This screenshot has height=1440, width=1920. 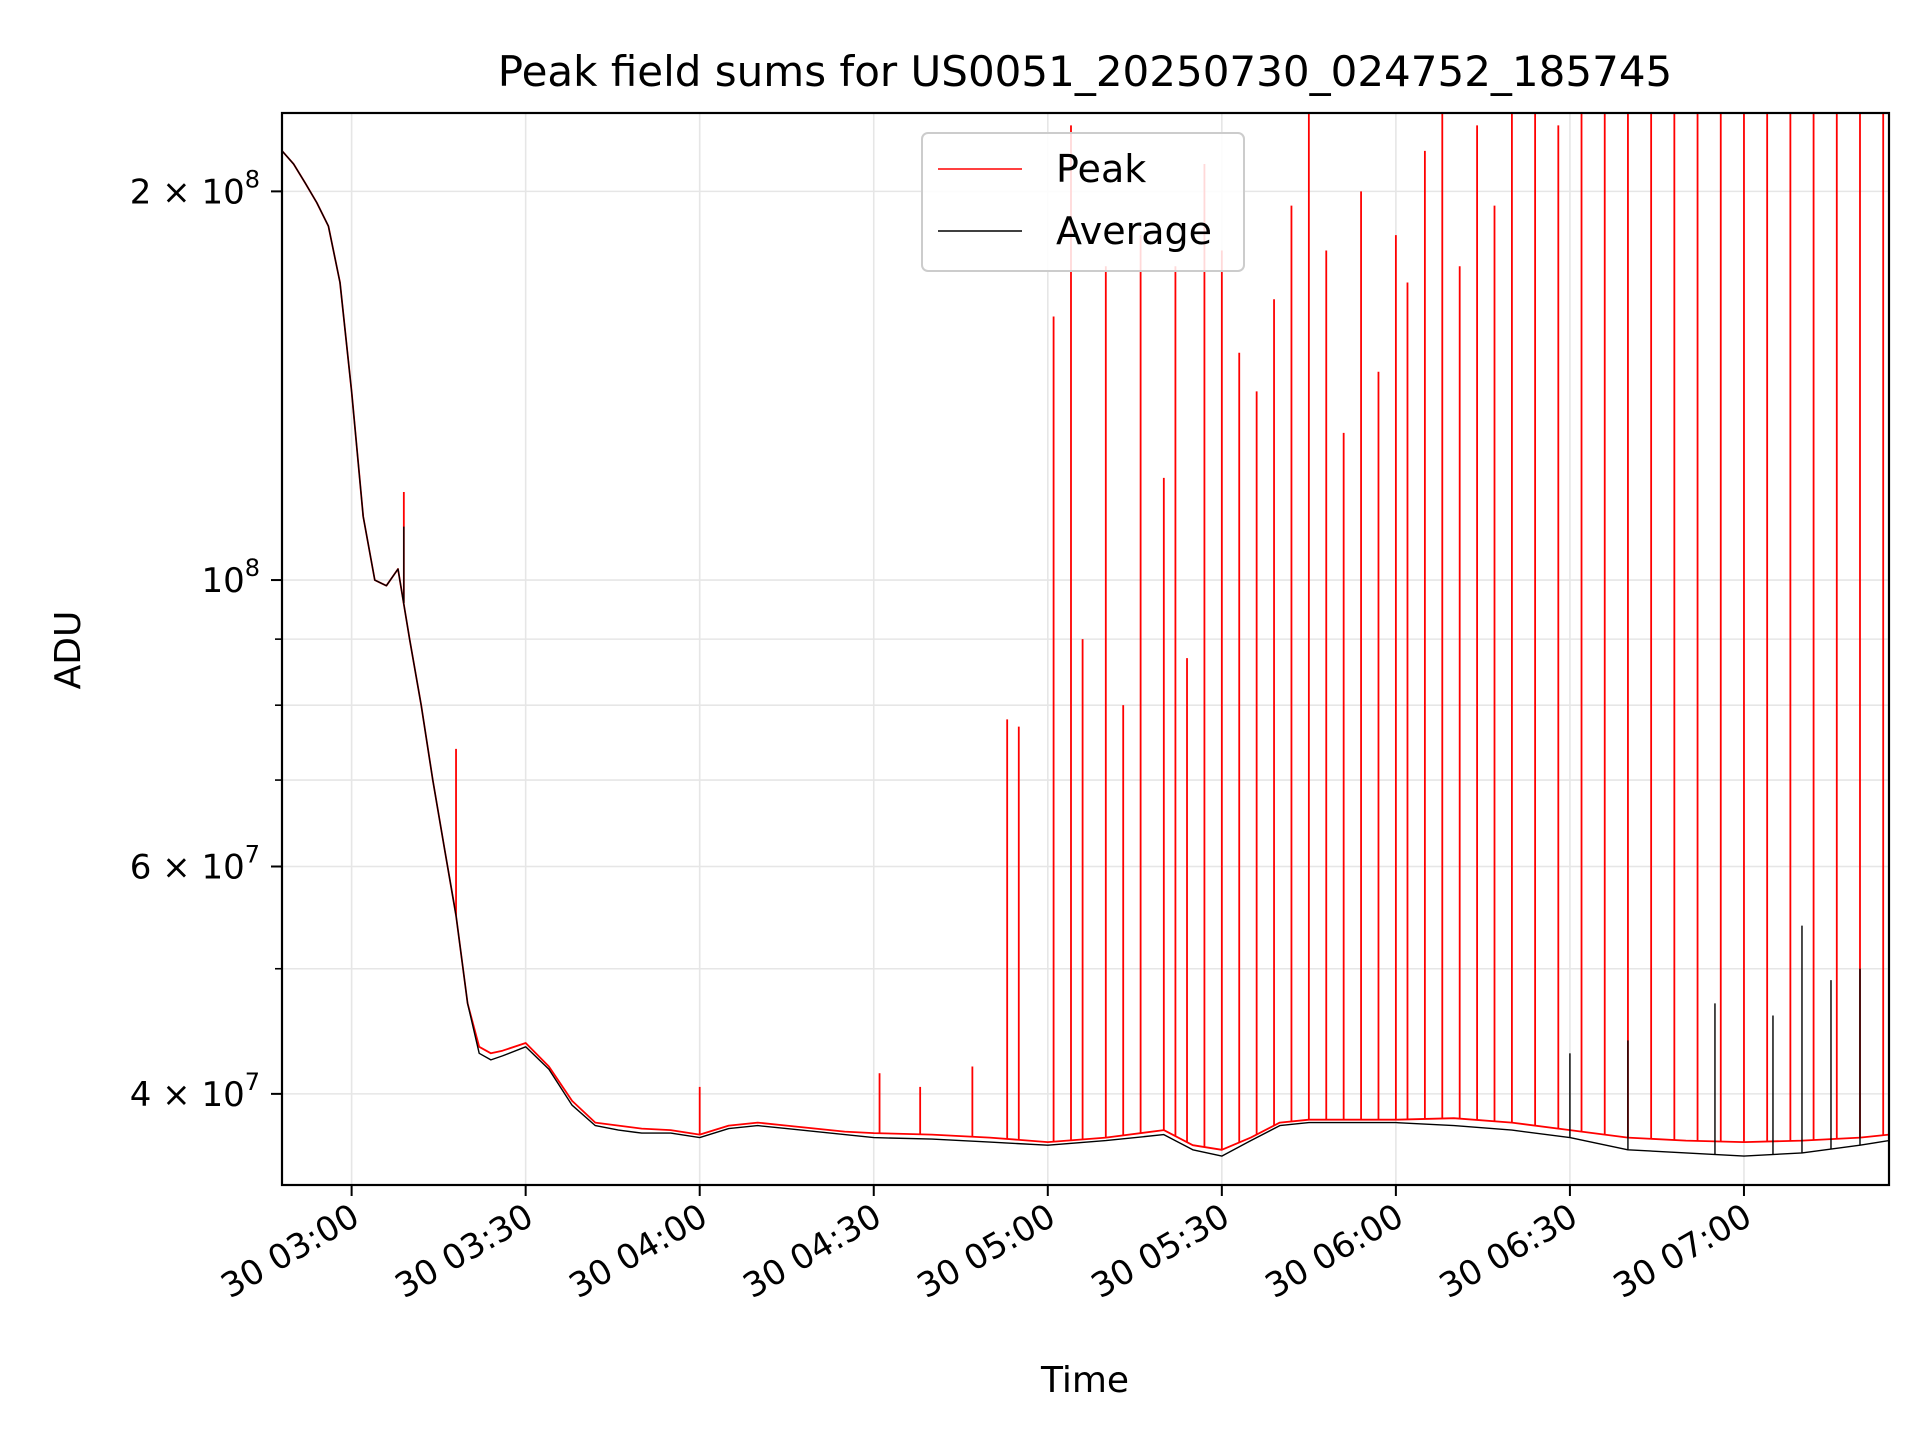 What do you see at coordinates (230, 577) in the screenshot?
I see `y-tick-label: 108` at bounding box center [230, 577].